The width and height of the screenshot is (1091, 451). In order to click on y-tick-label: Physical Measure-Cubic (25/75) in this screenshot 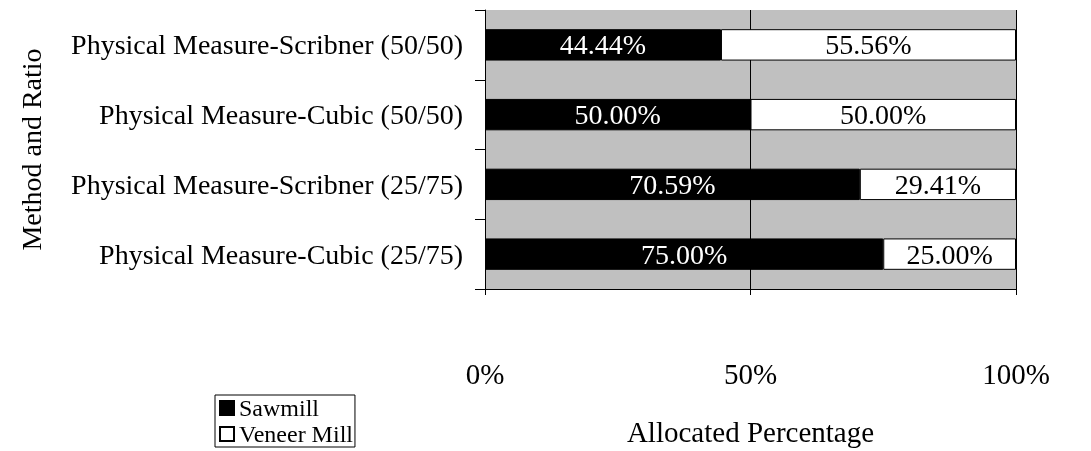, I will do `click(281, 254)`.